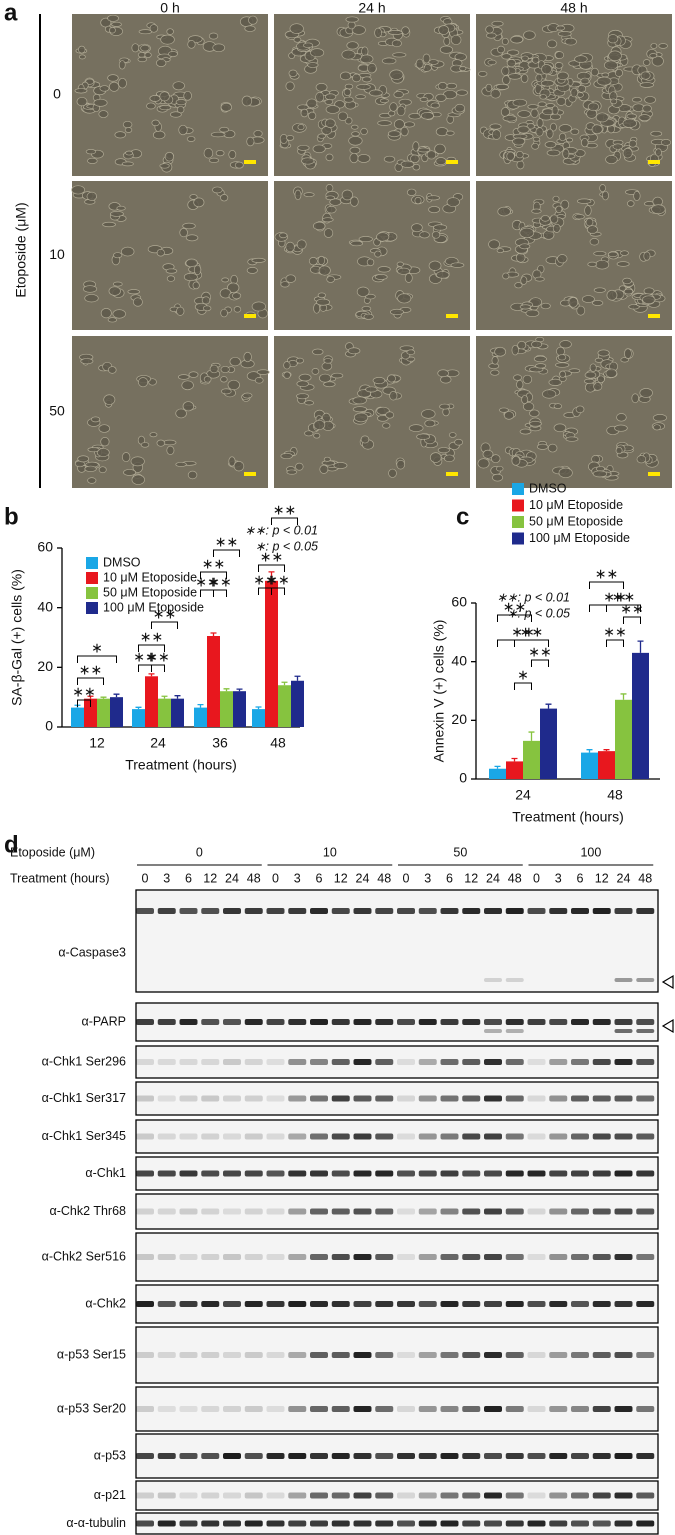  I want to click on y-tick-label: 40, so click(459, 660).